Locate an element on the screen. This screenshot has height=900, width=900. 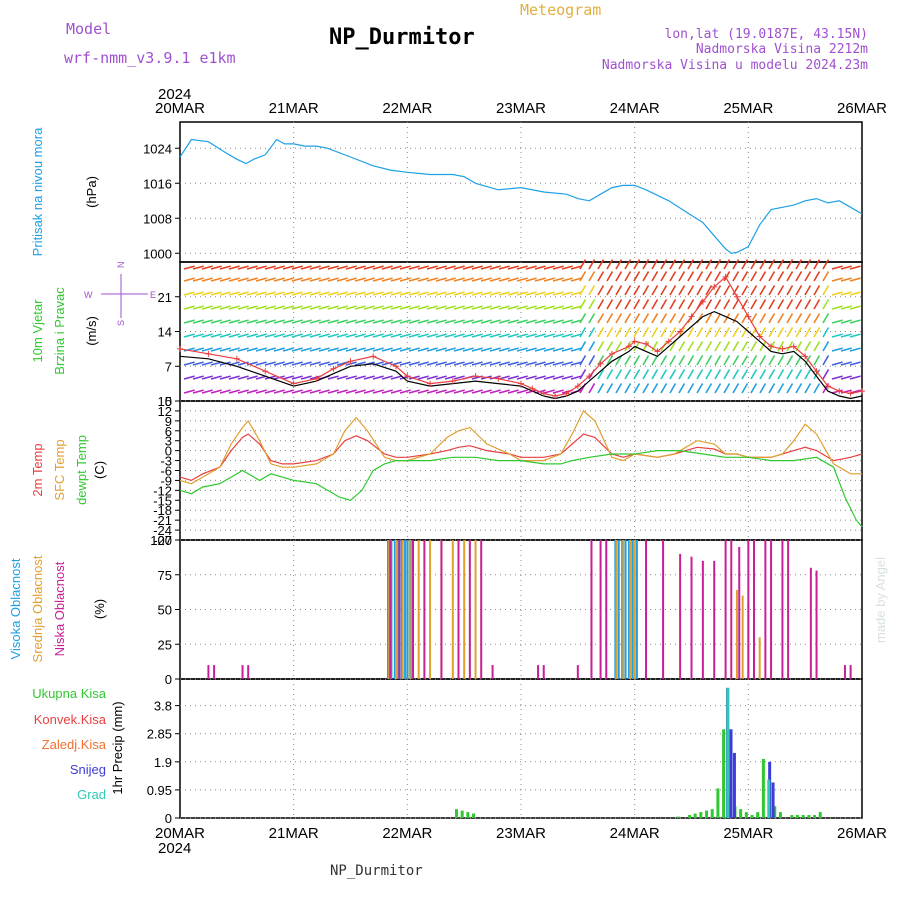
temp-unit: (C) is located at coordinates (99, 470).